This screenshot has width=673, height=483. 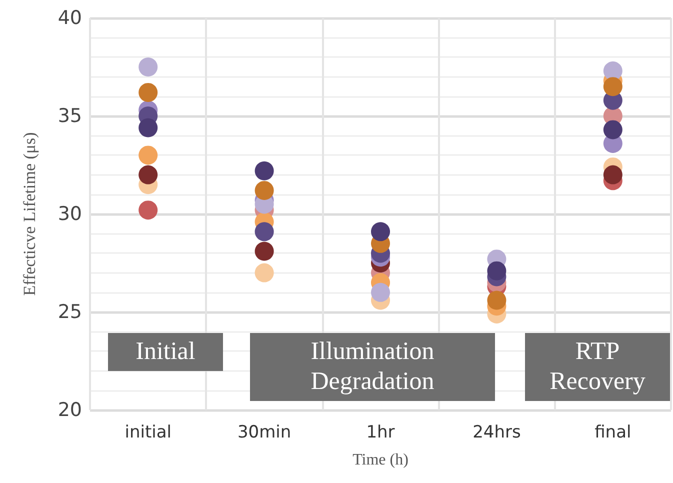 I want to click on y-tick-label: 20, so click(x=70, y=410).